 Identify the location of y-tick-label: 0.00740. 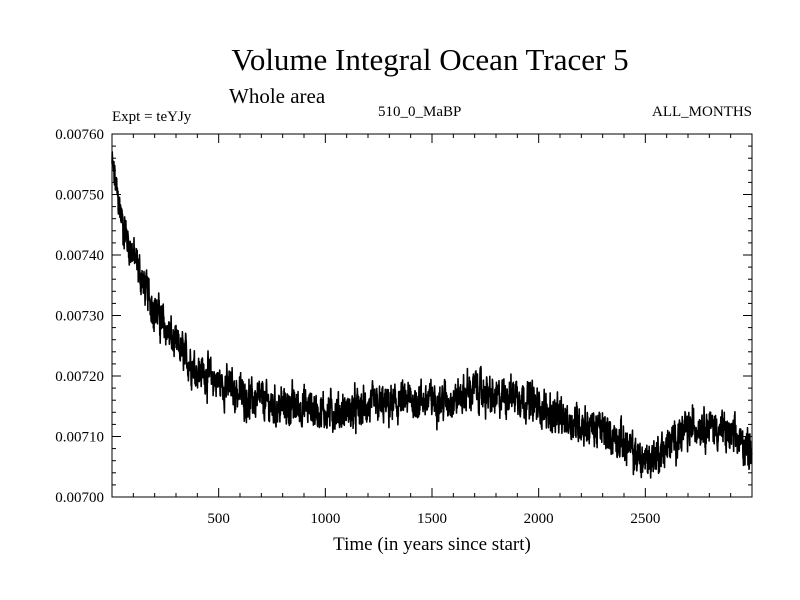
(79, 256).